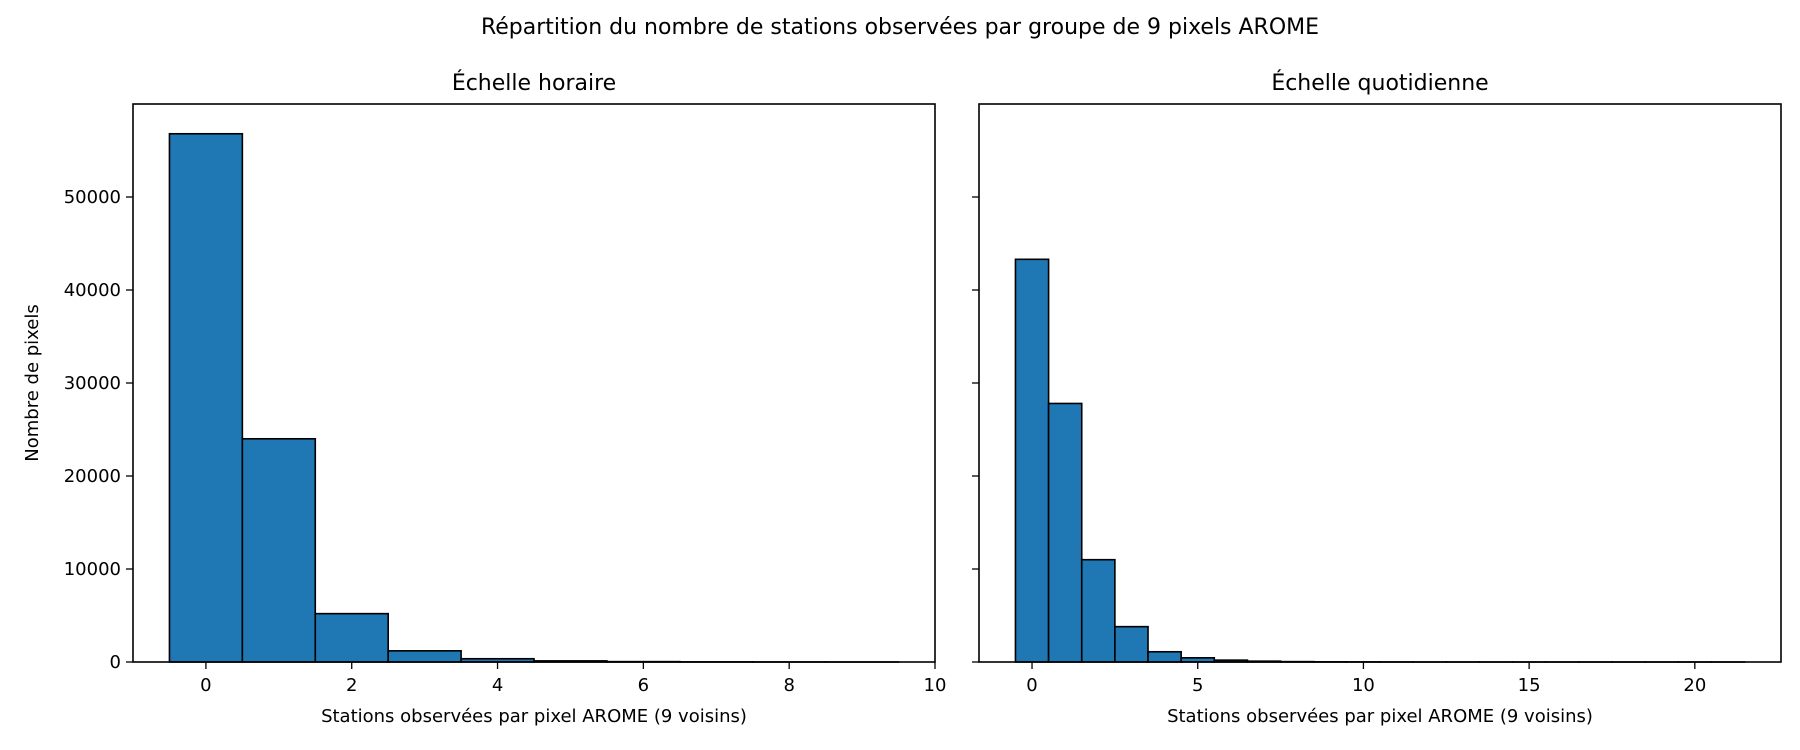 Image resolution: width=1800 pixels, height=750 pixels. What do you see at coordinates (92, 290) in the screenshot?
I see `y-tick-label: 40000` at bounding box center [92, 290].